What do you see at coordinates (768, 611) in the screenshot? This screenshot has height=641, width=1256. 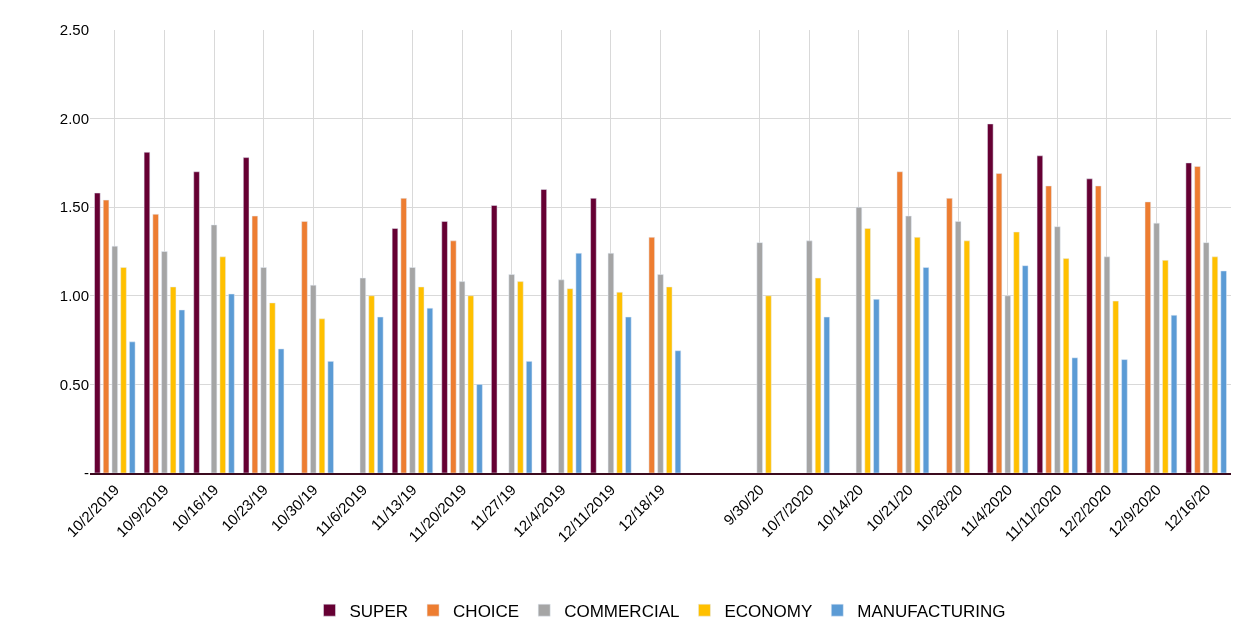 I see `legend-label: ECONOMY` at bounding box center [768, 611].